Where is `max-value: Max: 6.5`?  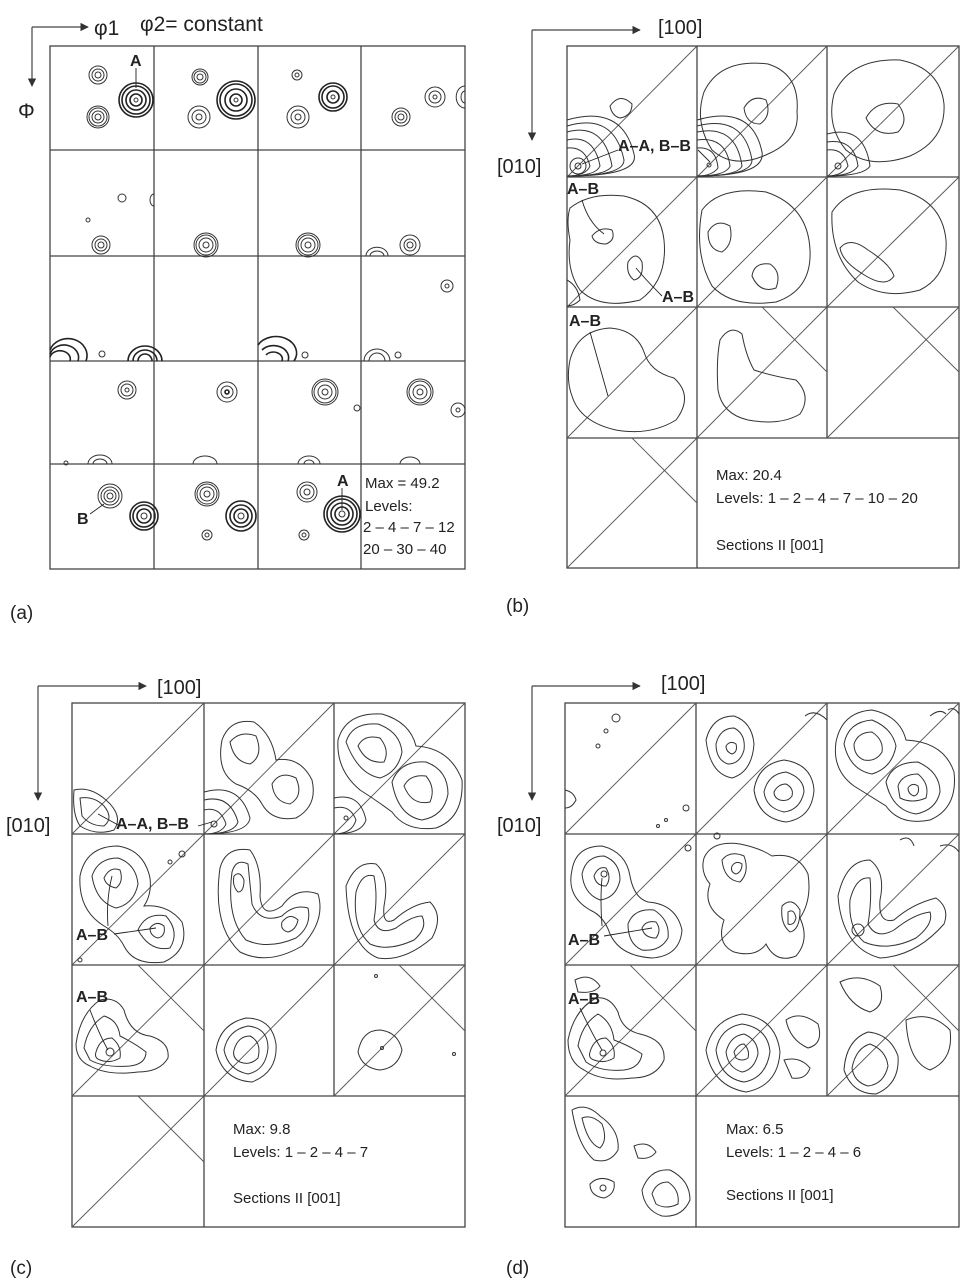
max-value: Max: 6.5 is located at coordinates (755, 1129).